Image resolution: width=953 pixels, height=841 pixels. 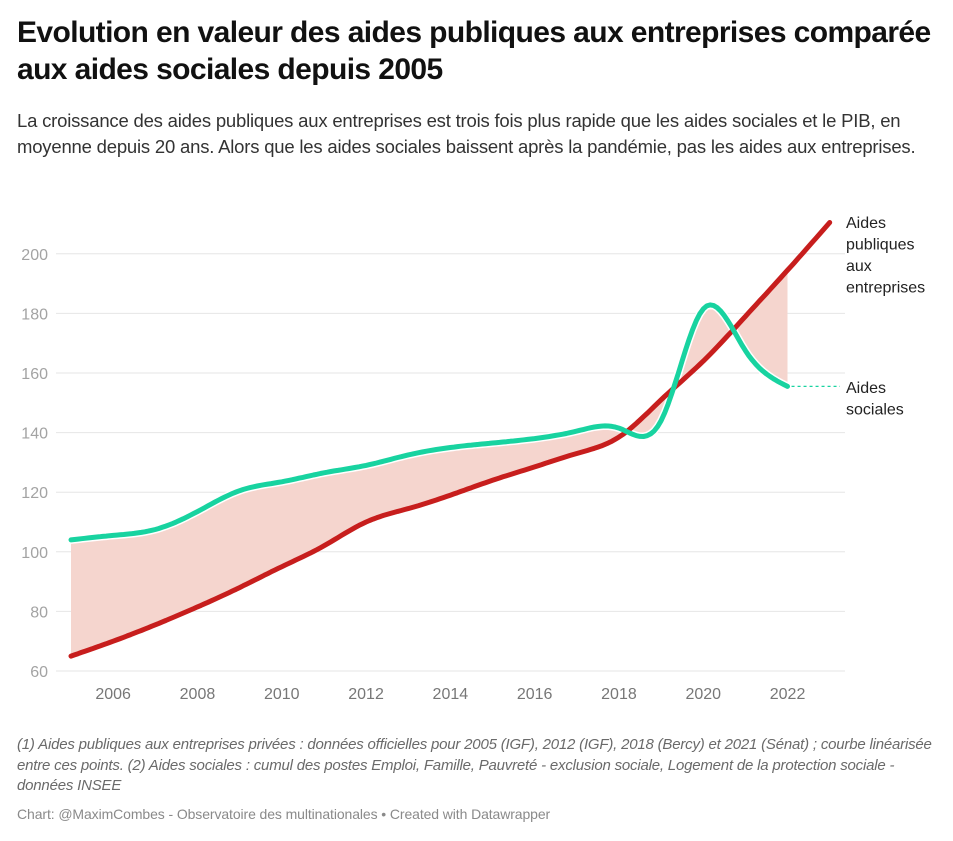 What do you see at coordinates (39, 672) in the screenshot?
I see `y-tick-label: 60` at bounding box center [39, 672].